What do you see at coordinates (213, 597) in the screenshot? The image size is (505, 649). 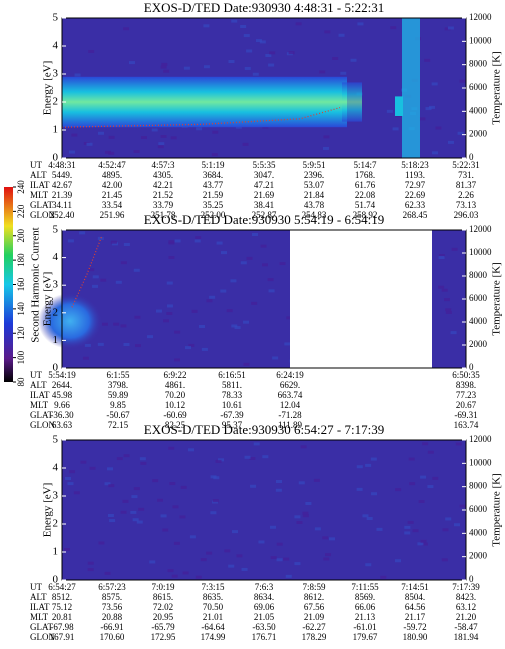 I see `table-cell: 8635.` at bounding box center [213, 597].